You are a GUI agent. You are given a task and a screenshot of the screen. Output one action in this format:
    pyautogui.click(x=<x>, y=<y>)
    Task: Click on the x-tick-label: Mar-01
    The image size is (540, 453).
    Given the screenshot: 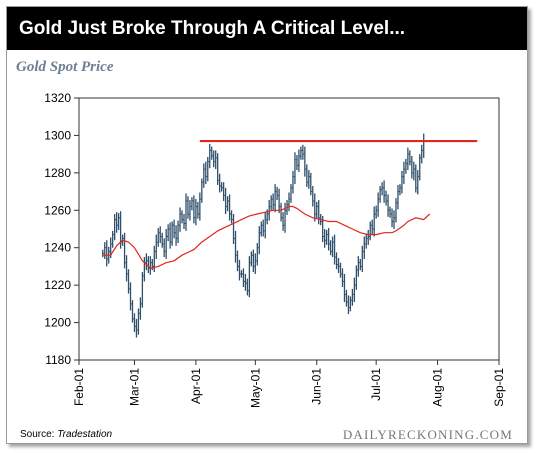 What is the action you would take?
    pyautogui.click(x=134, y=387)
    